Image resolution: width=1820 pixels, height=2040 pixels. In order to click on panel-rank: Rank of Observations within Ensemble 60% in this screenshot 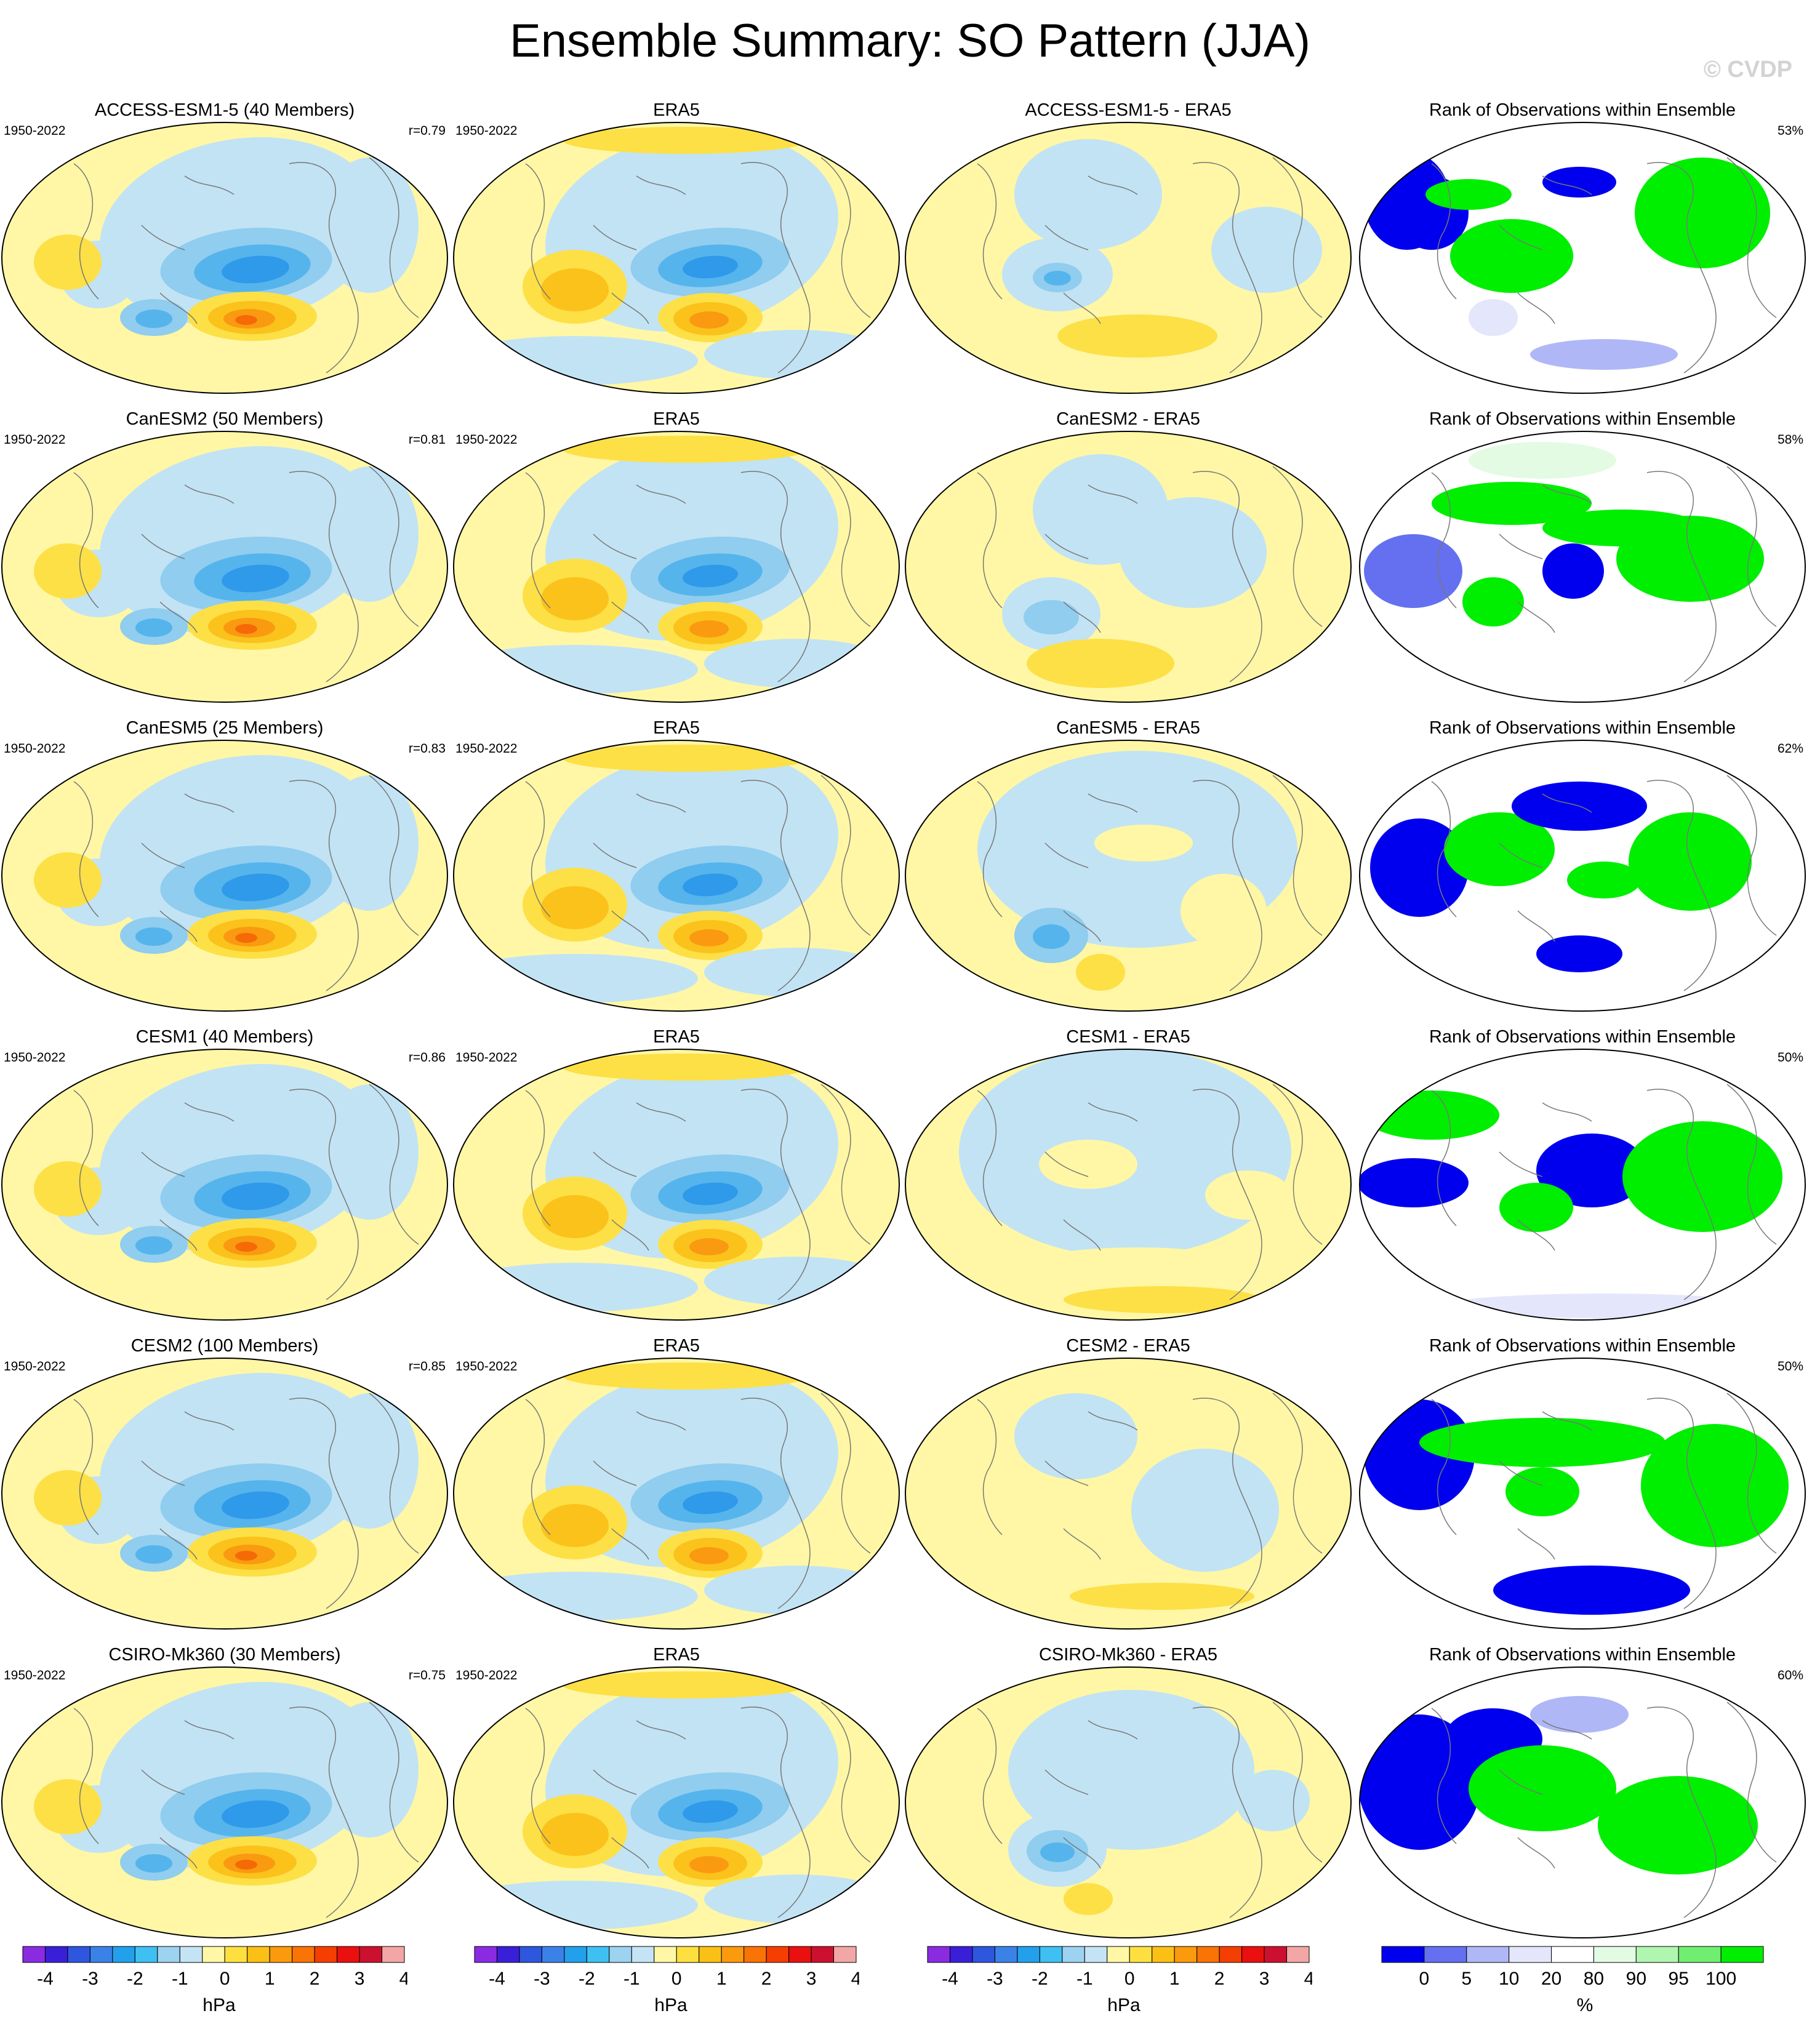, I will do `click(1582, 1792)`.